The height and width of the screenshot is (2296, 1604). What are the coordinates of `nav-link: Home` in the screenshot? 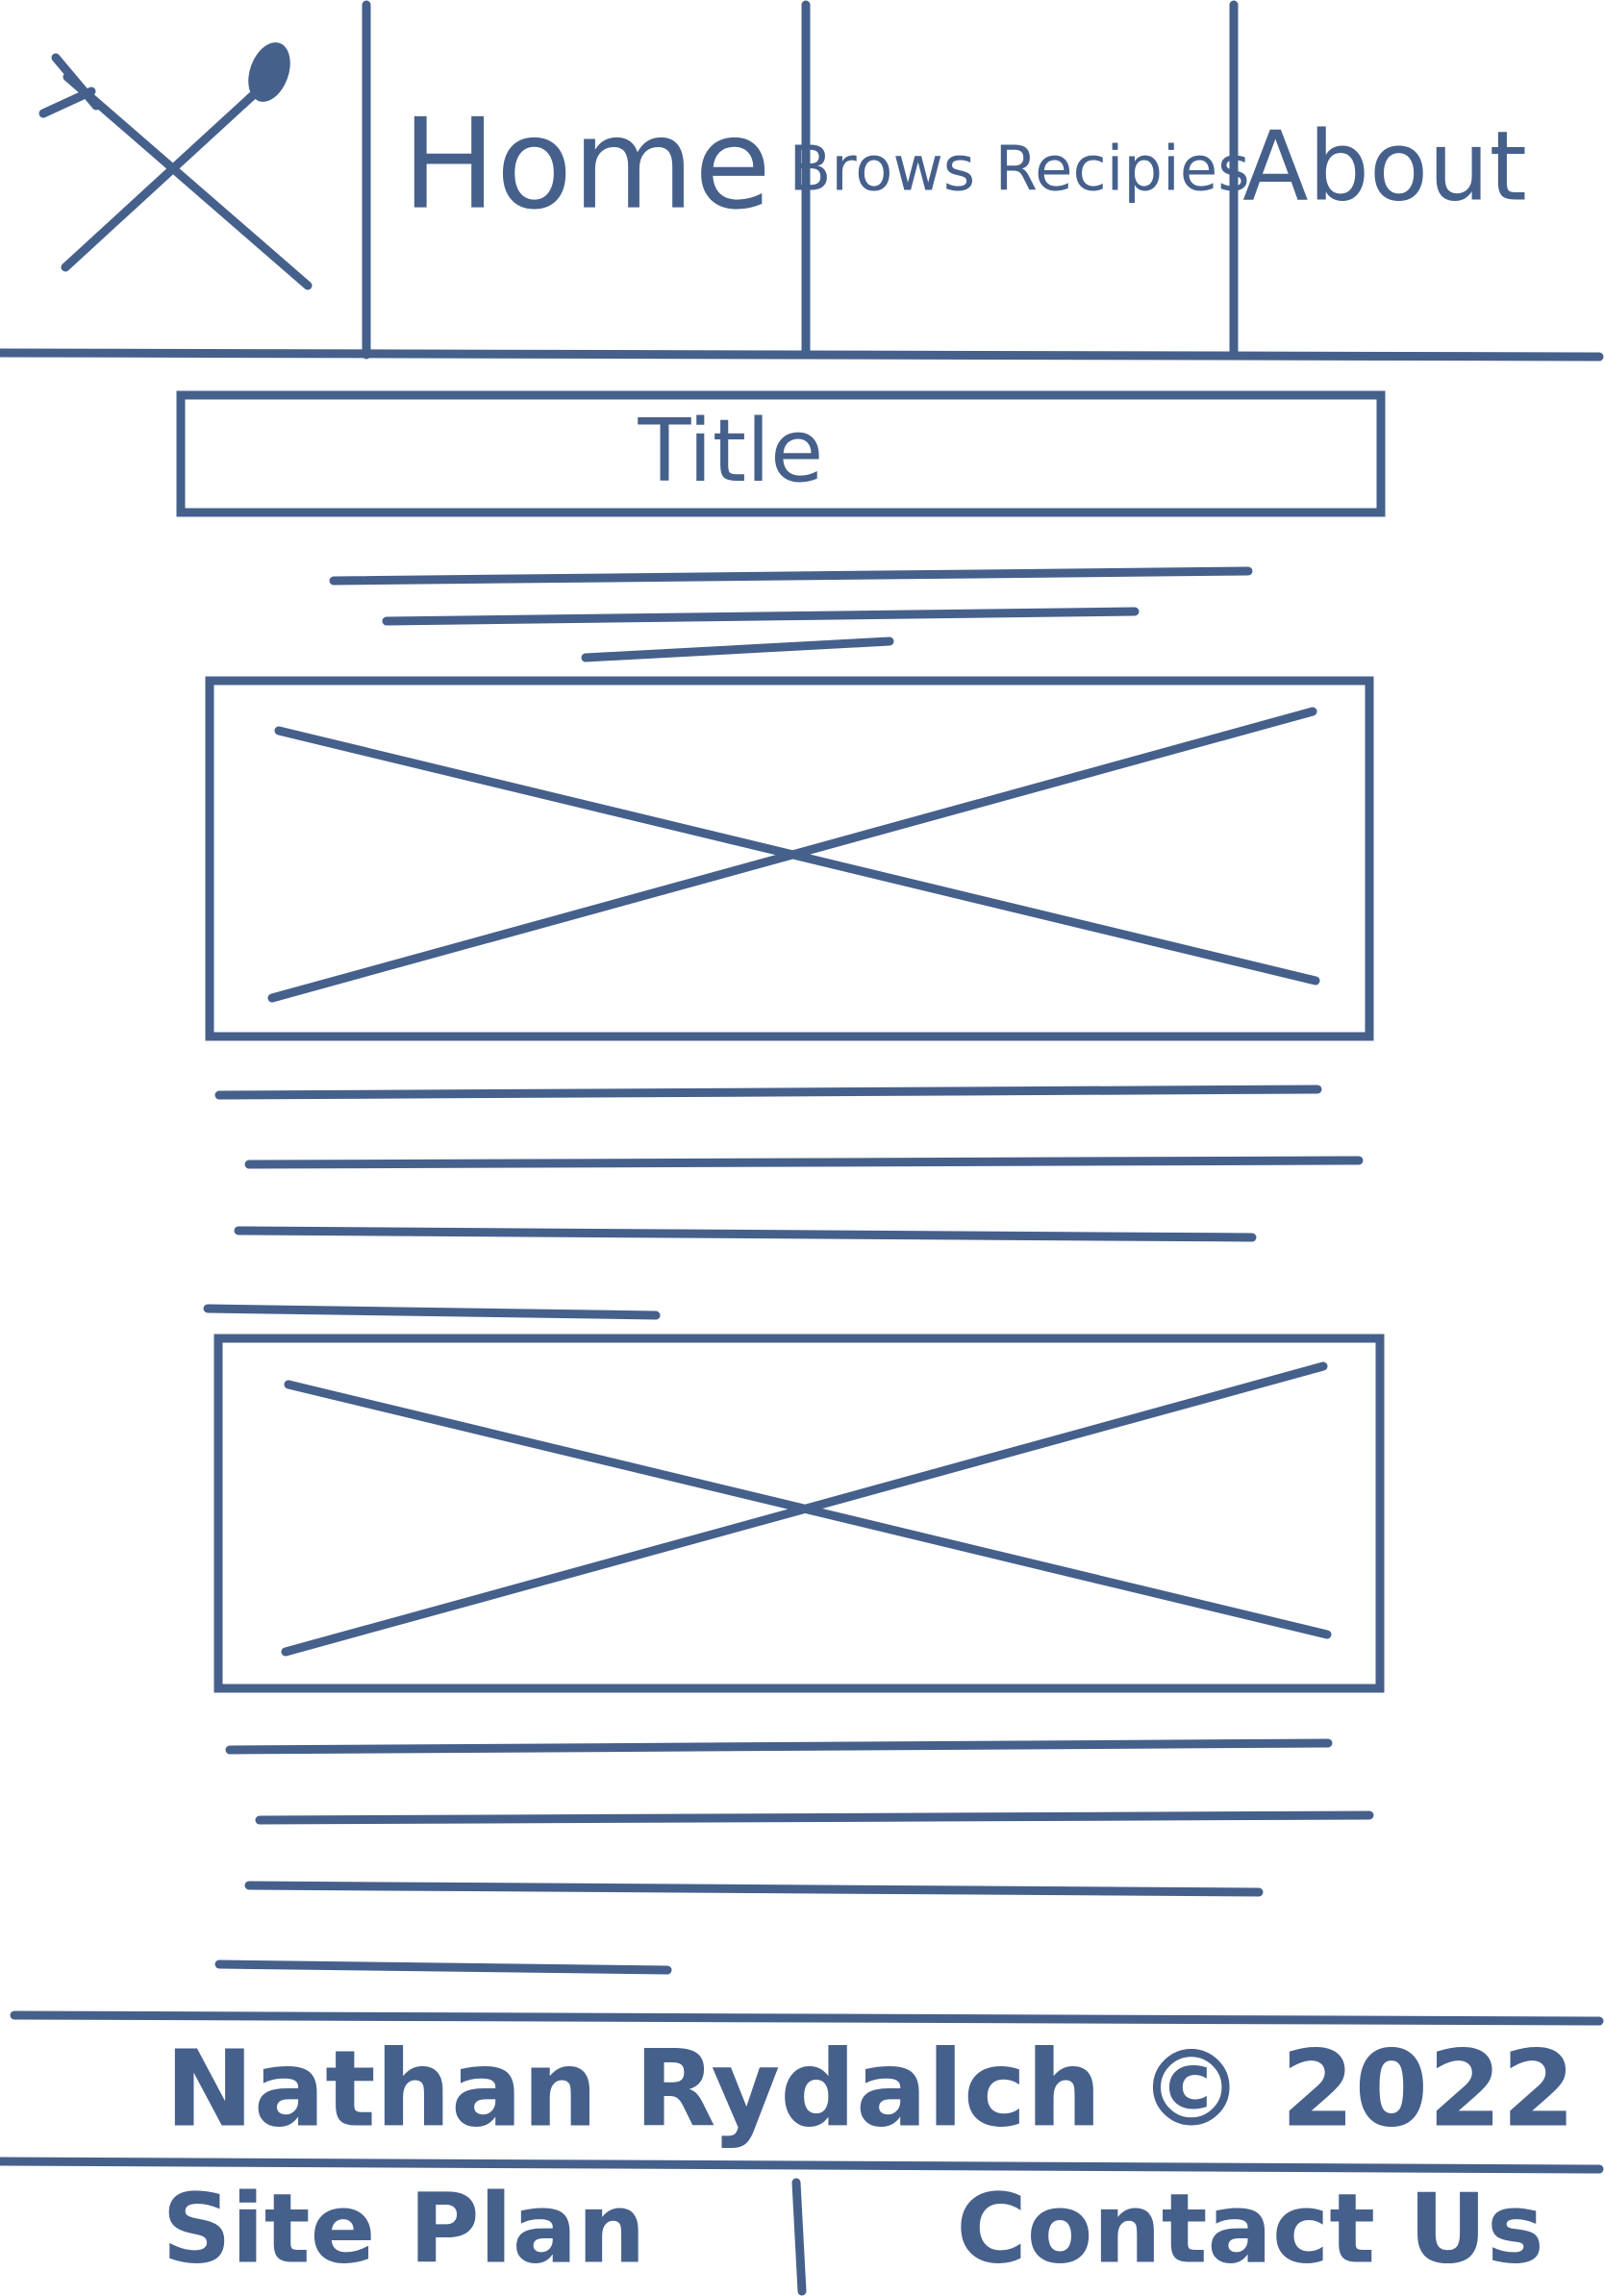 It's located at (586, 164).